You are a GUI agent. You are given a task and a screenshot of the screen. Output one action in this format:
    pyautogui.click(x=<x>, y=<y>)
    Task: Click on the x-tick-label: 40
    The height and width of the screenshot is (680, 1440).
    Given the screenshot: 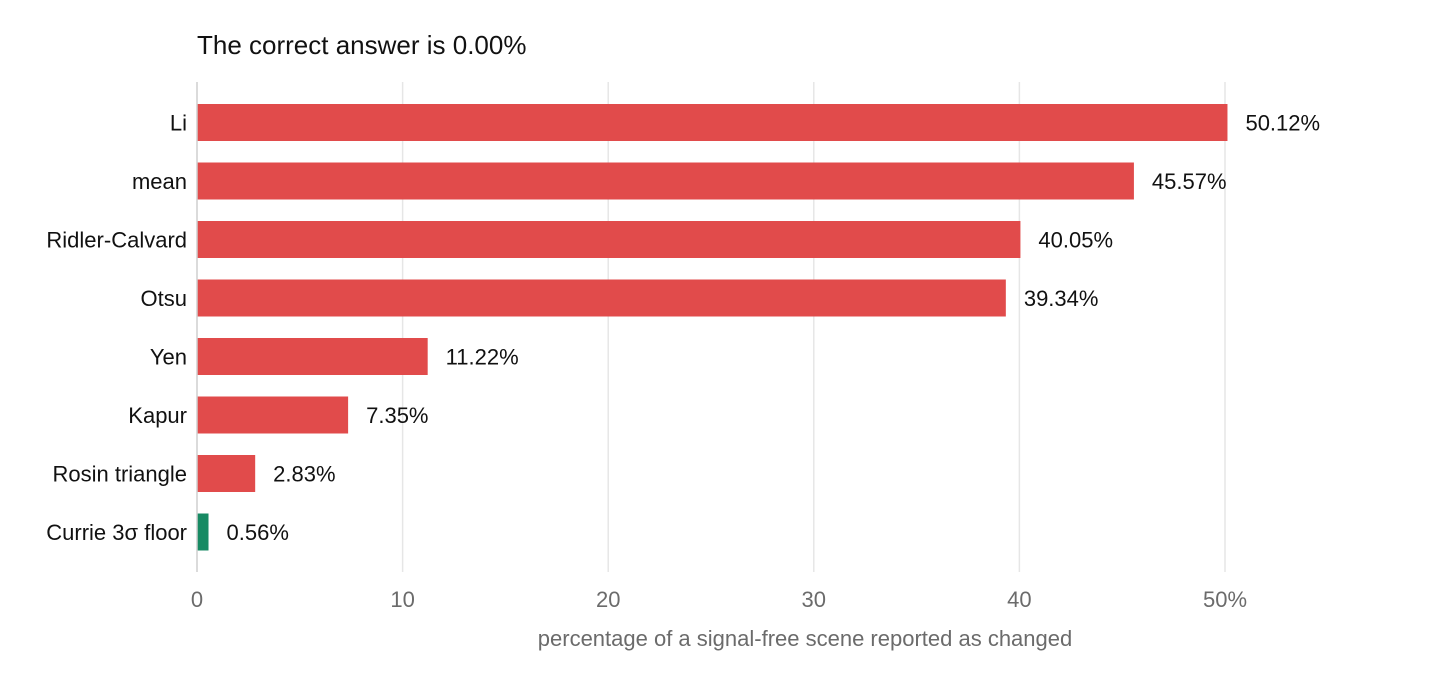 What is the action you would take?
    pyautogui.click(x=1019, y=599)
    